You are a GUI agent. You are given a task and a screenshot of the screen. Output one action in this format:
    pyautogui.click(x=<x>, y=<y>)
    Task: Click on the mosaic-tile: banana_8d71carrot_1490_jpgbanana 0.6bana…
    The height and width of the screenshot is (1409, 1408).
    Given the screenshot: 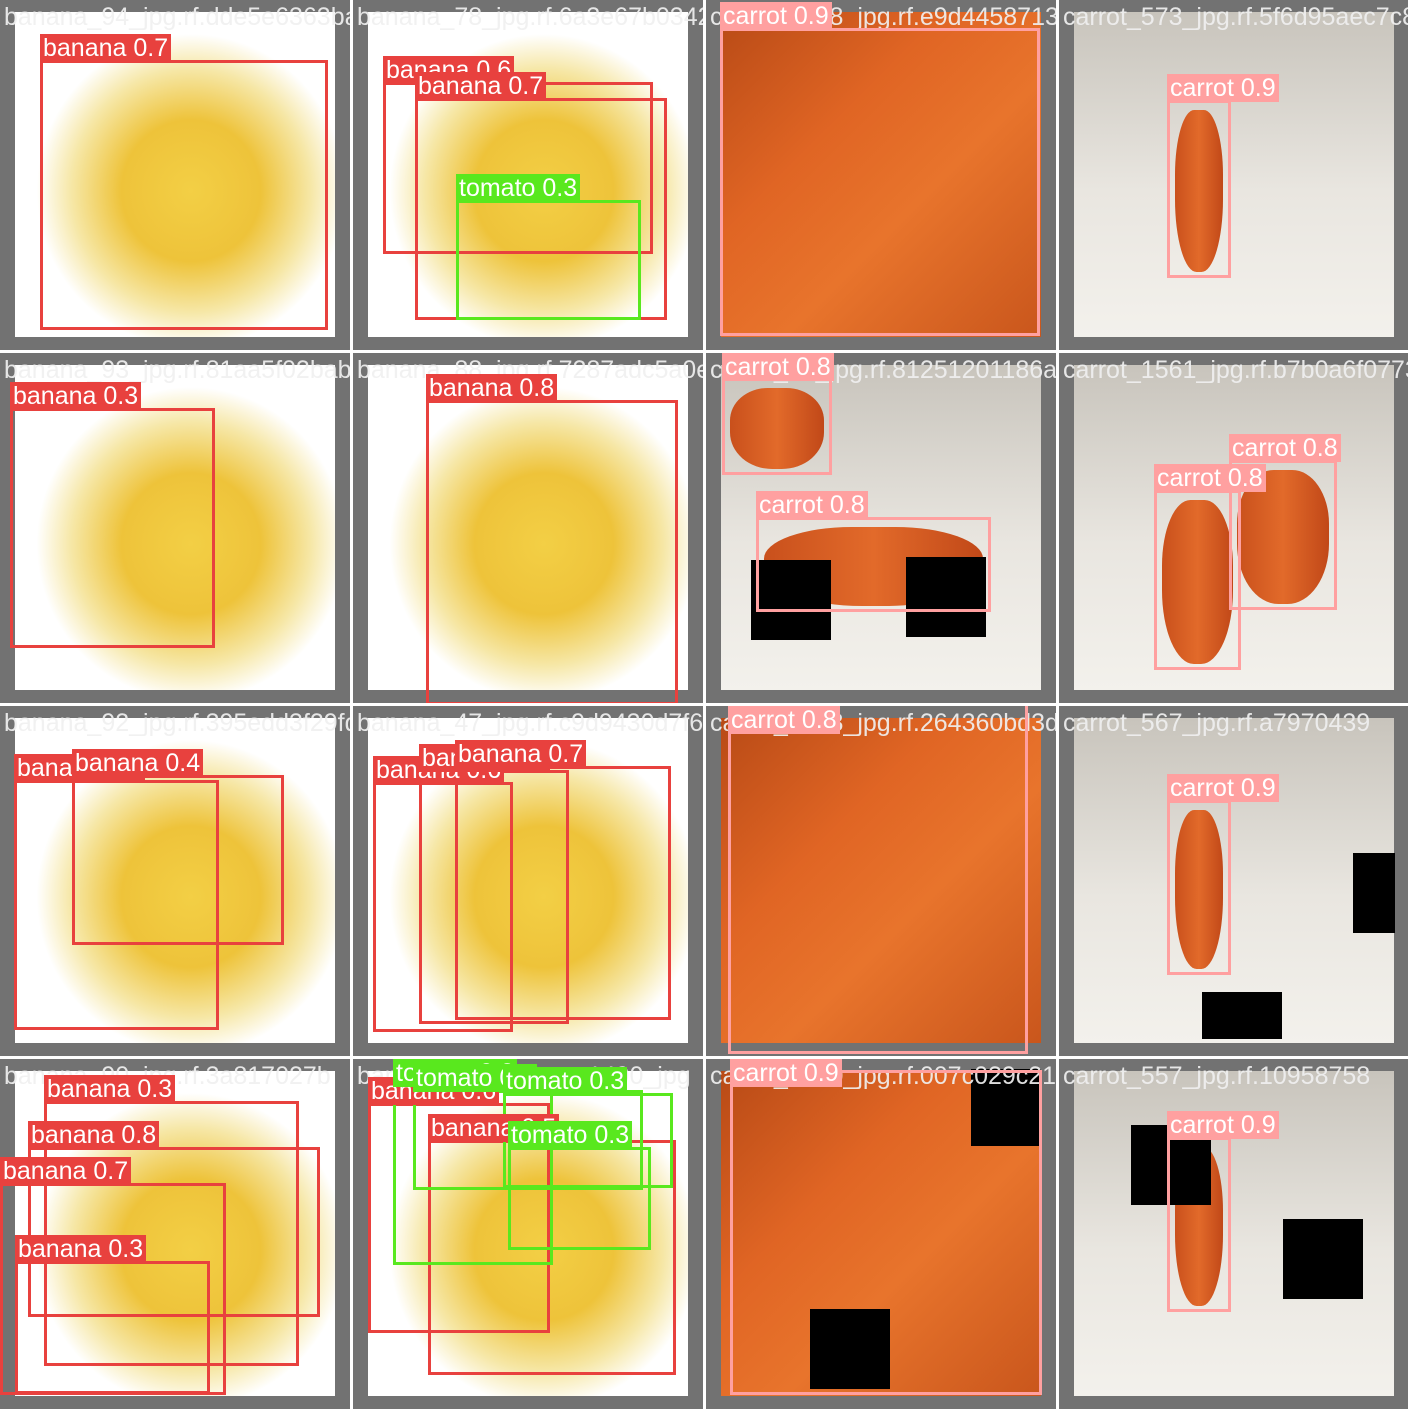 What is the action you would take?
    pyautogui.click(x=528, y=1234)
    